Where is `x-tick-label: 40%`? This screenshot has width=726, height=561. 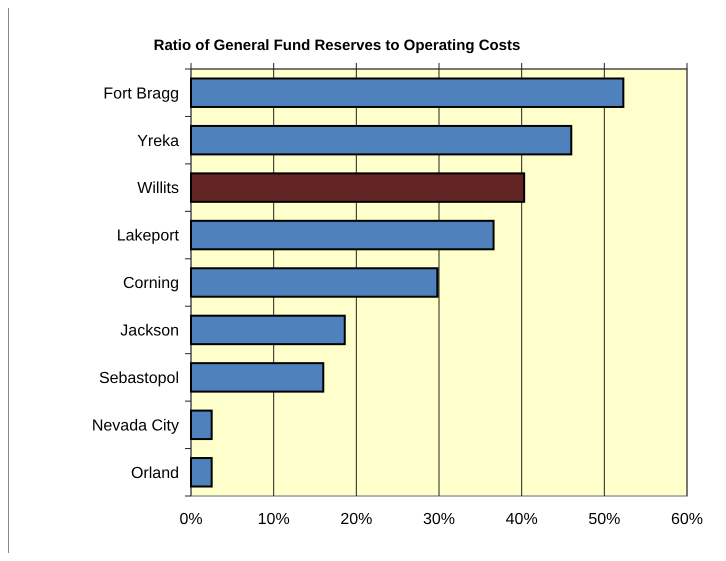
x-tick-label: 40% is located at coordinates (522, 519).